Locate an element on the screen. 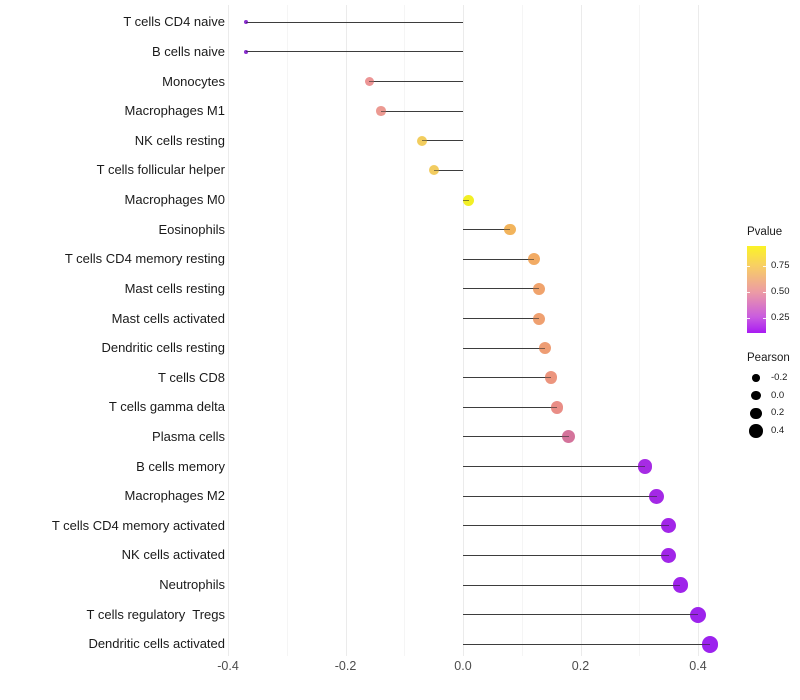 This screenshot has width=800, height=700. y-axis-label: Dendritic cells activated is located at coordinates (156, 644).